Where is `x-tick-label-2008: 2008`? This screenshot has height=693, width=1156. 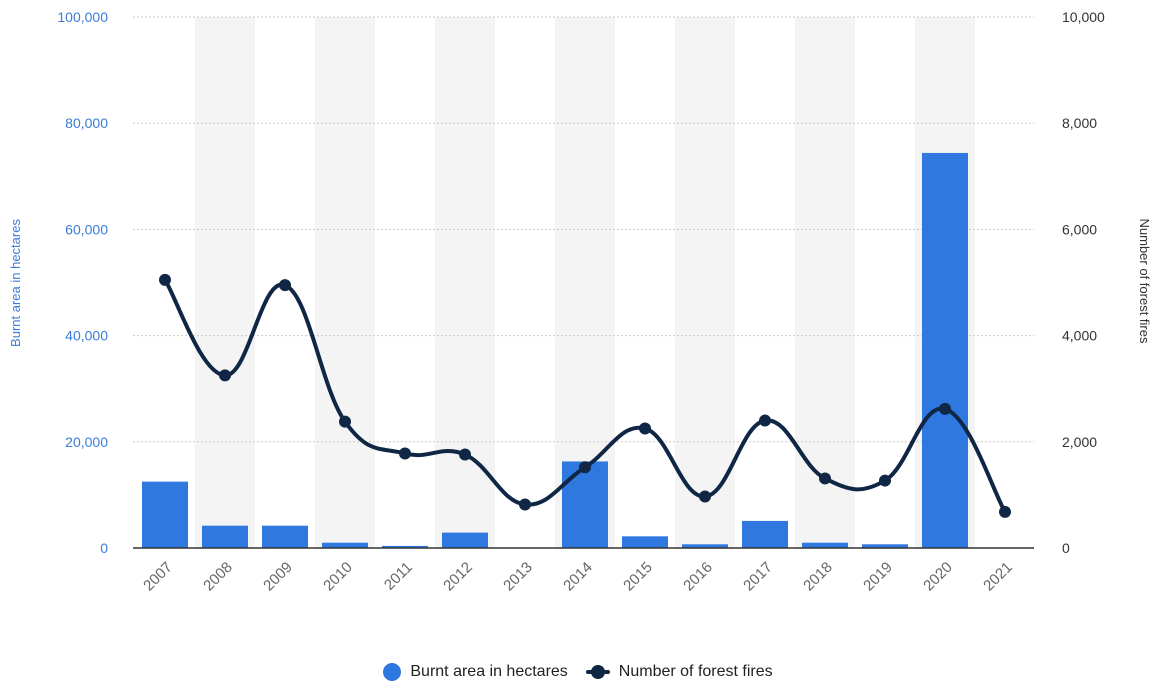
x-tick-label-2008: 2008 is located at coordinates (218, 577).